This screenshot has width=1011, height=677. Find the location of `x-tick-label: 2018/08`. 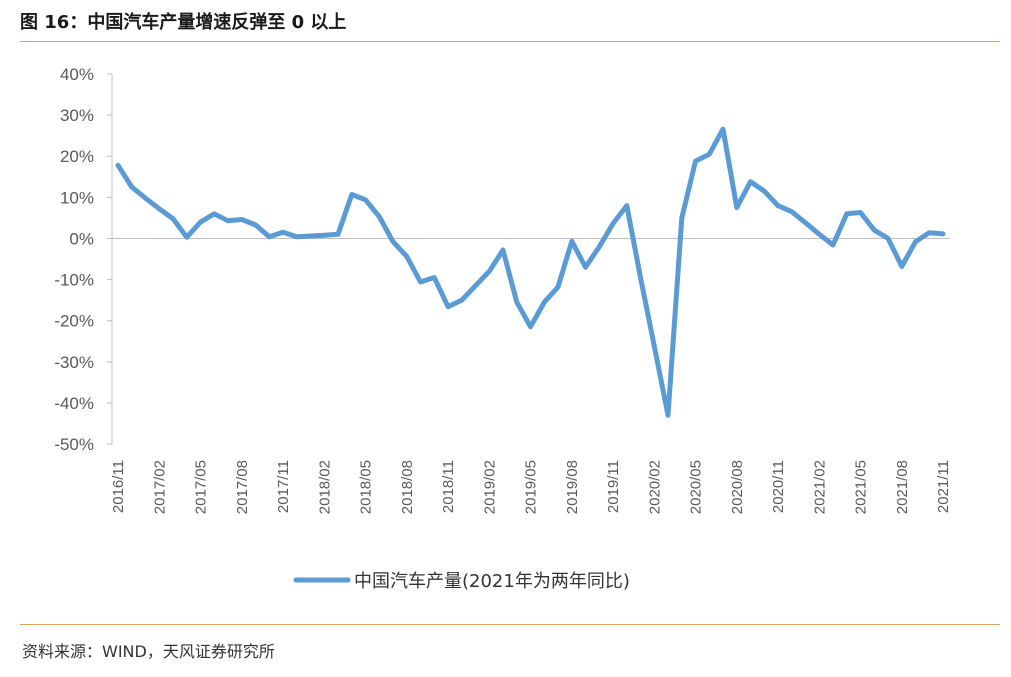

x-tick-label: 2018/08 is located at coordinates (407, 487).